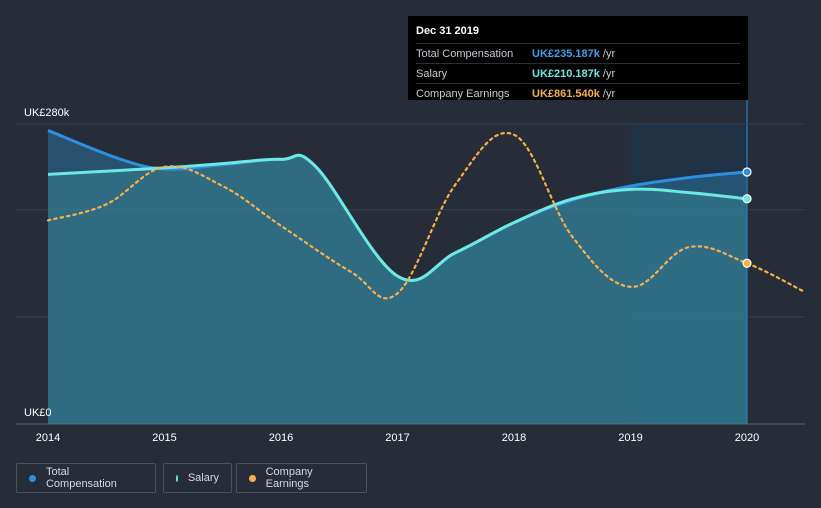 This screenshot has width=821, height=508. What do you see at coordinates (177, 478) in the screenshot?
I see `legend-salary-dot-icon` at bounding box center [177, 478].